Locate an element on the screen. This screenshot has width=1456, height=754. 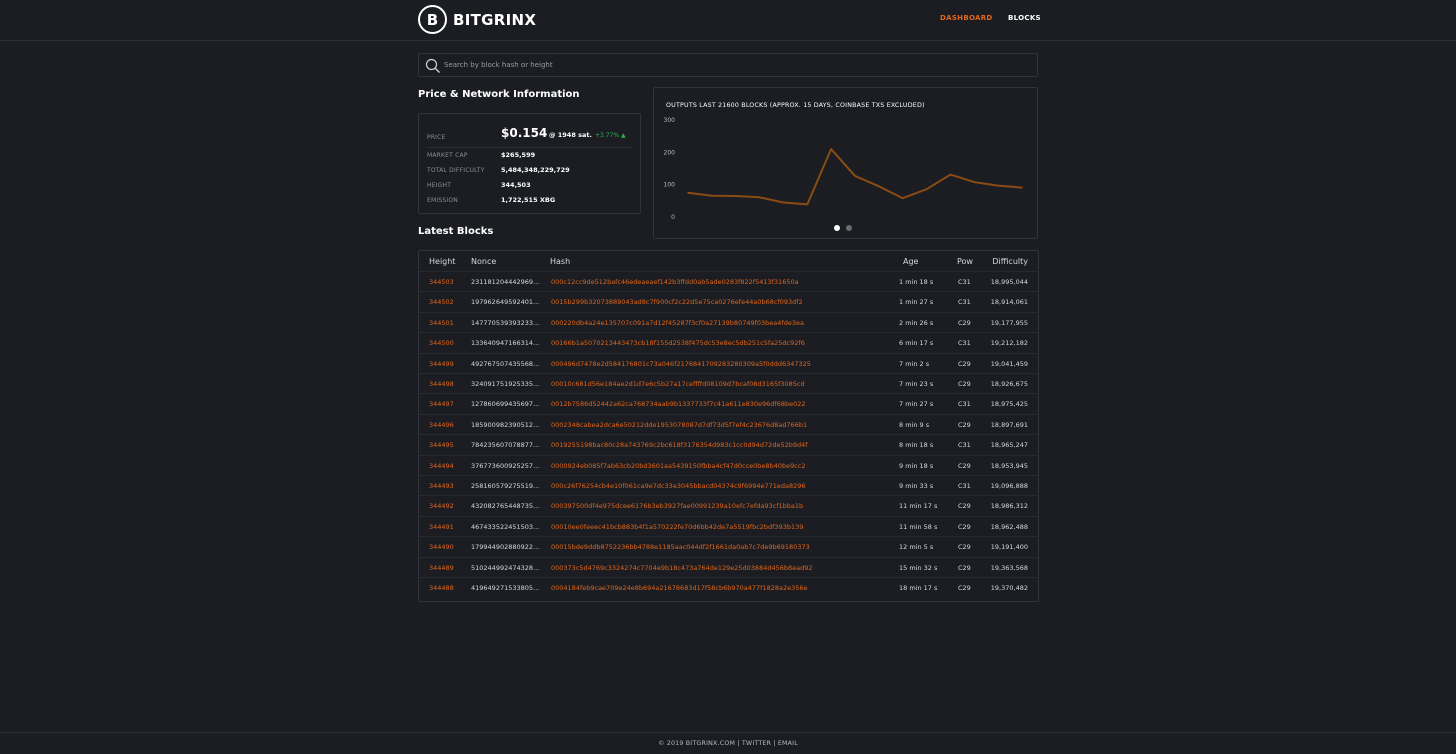
block-difficulty: 19,191,400 is located at coordinates (1009, 547).